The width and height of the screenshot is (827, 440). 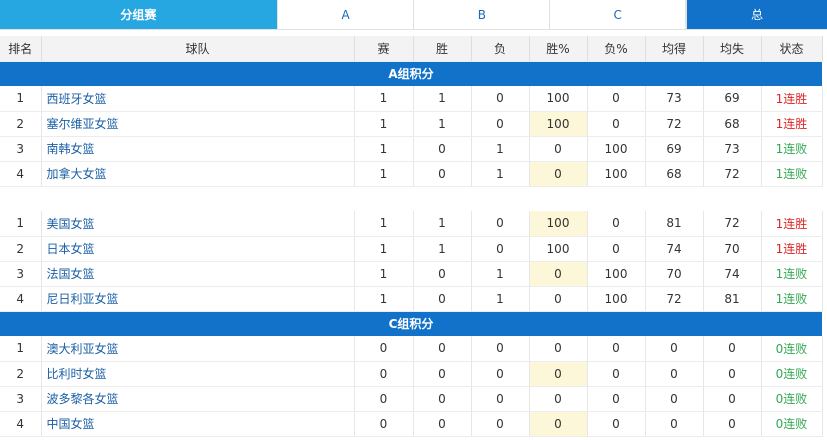 What do you see at coordinates (411, 323) in the screenshot?
I see `group-title: C组积分` at bounding box center [411, 323].